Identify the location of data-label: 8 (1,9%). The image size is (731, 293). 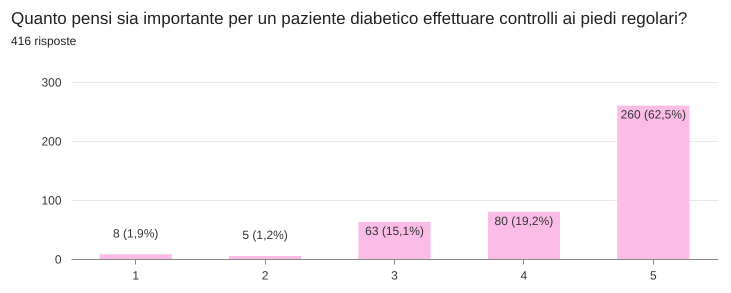
(135, 233).